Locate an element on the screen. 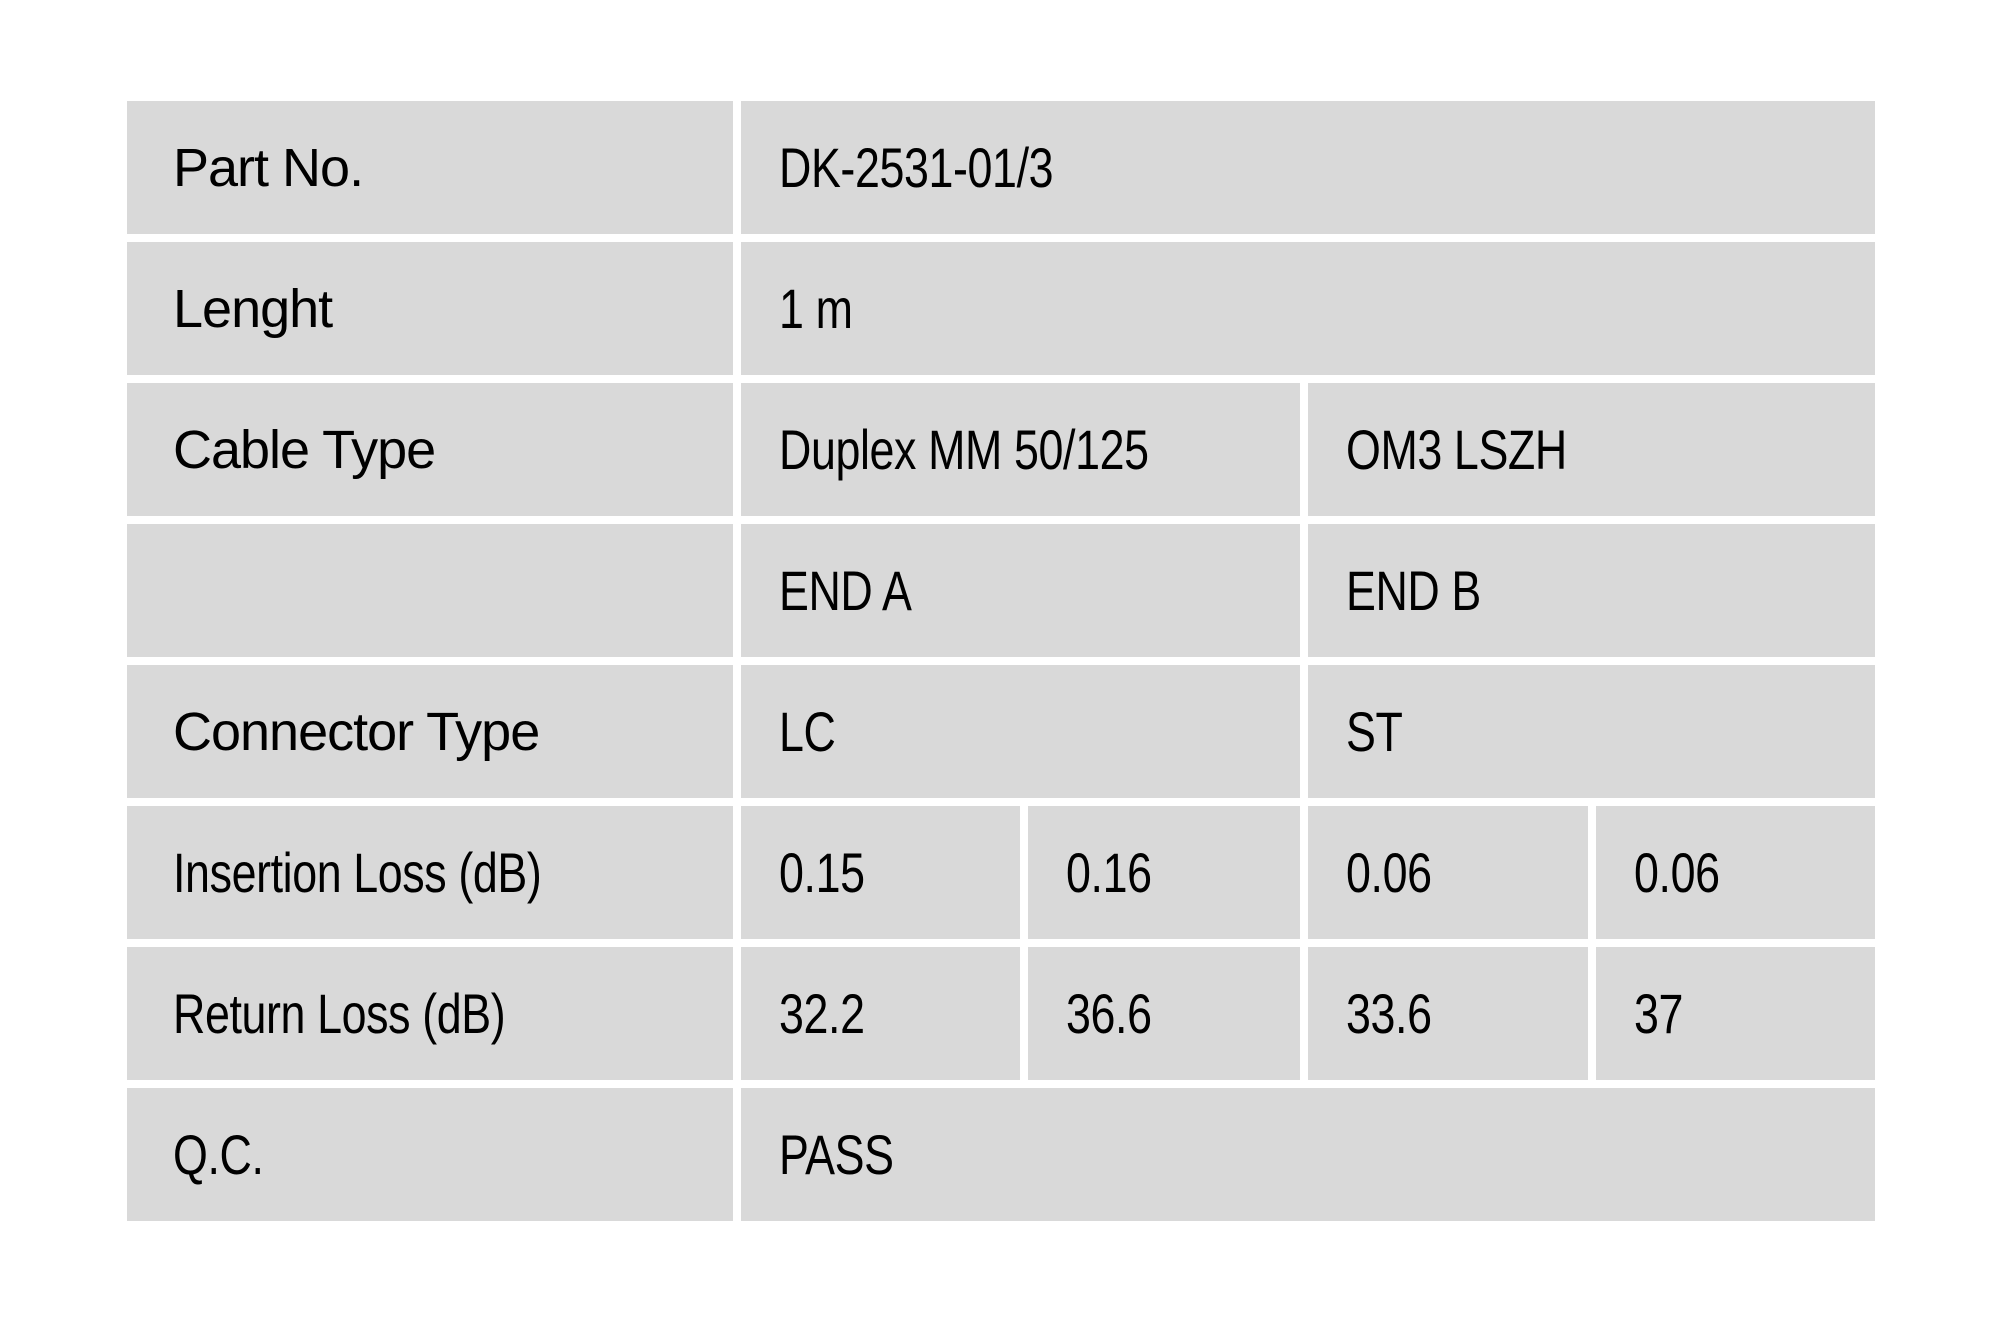  qc-result-cell: PASS is located at coordinates (1308, 1154).